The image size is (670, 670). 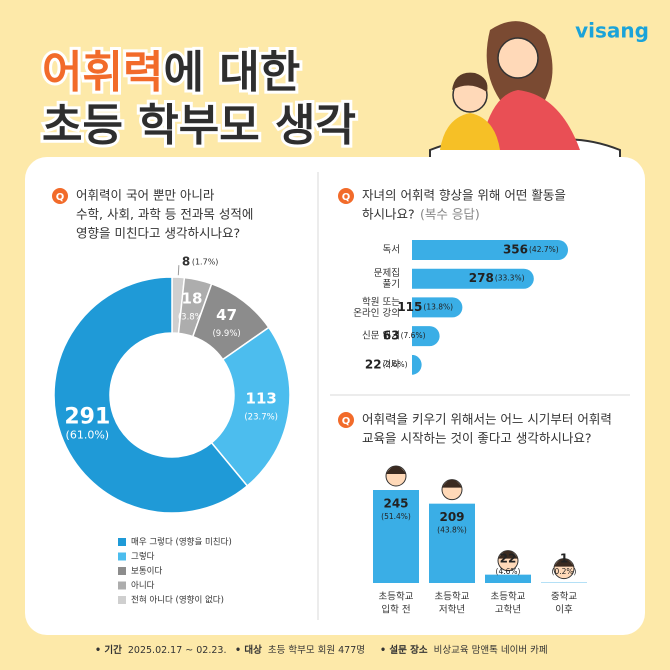 I want to click on footer-text: 비상교육 맘앤톡 네이버 카페, so click(x=491, y=650).